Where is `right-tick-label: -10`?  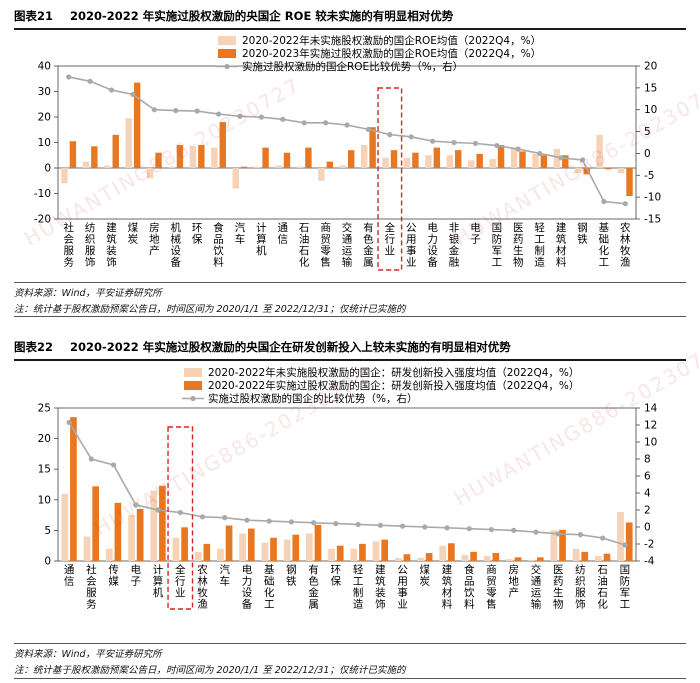
right-tick-label: -10 is located at coordinates (652, 198).